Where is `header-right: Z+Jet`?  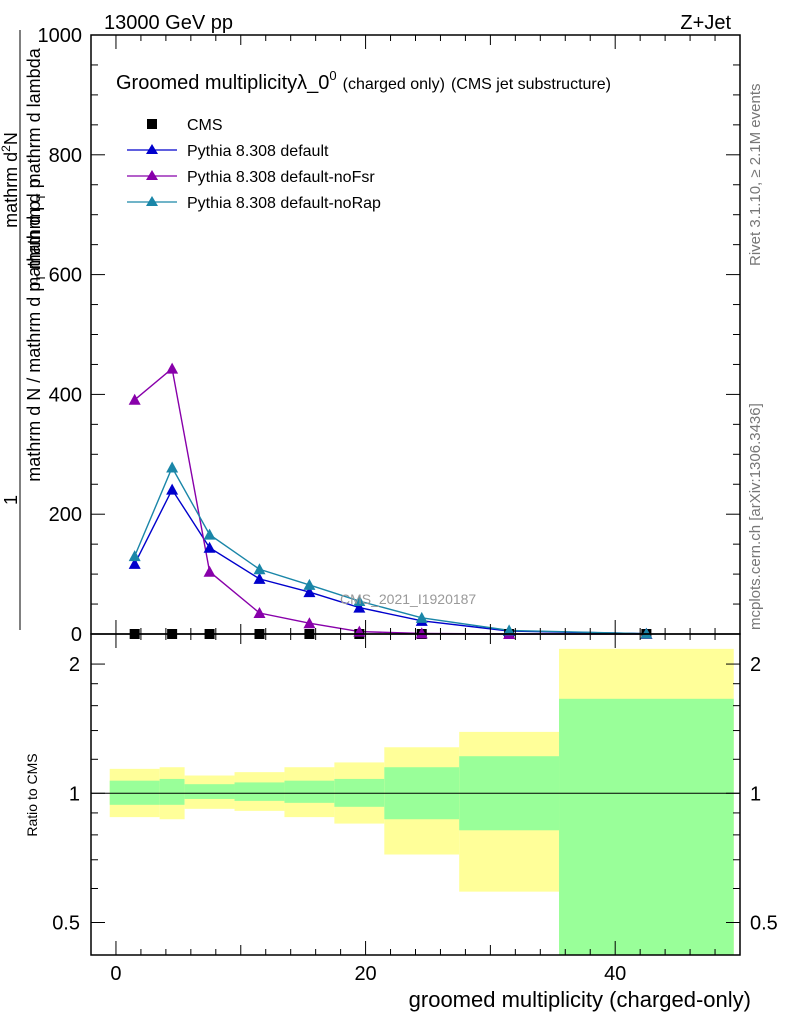 header-right: Z+Jet is located at coordinates (705, 23).